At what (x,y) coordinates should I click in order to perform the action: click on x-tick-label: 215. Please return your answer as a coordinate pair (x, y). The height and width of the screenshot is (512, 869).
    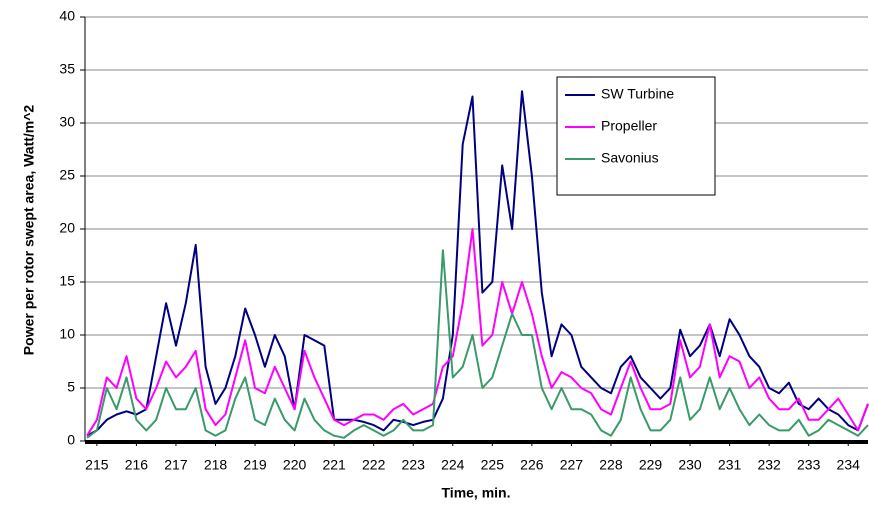
    Looking at the image, I should click on (97, 465).